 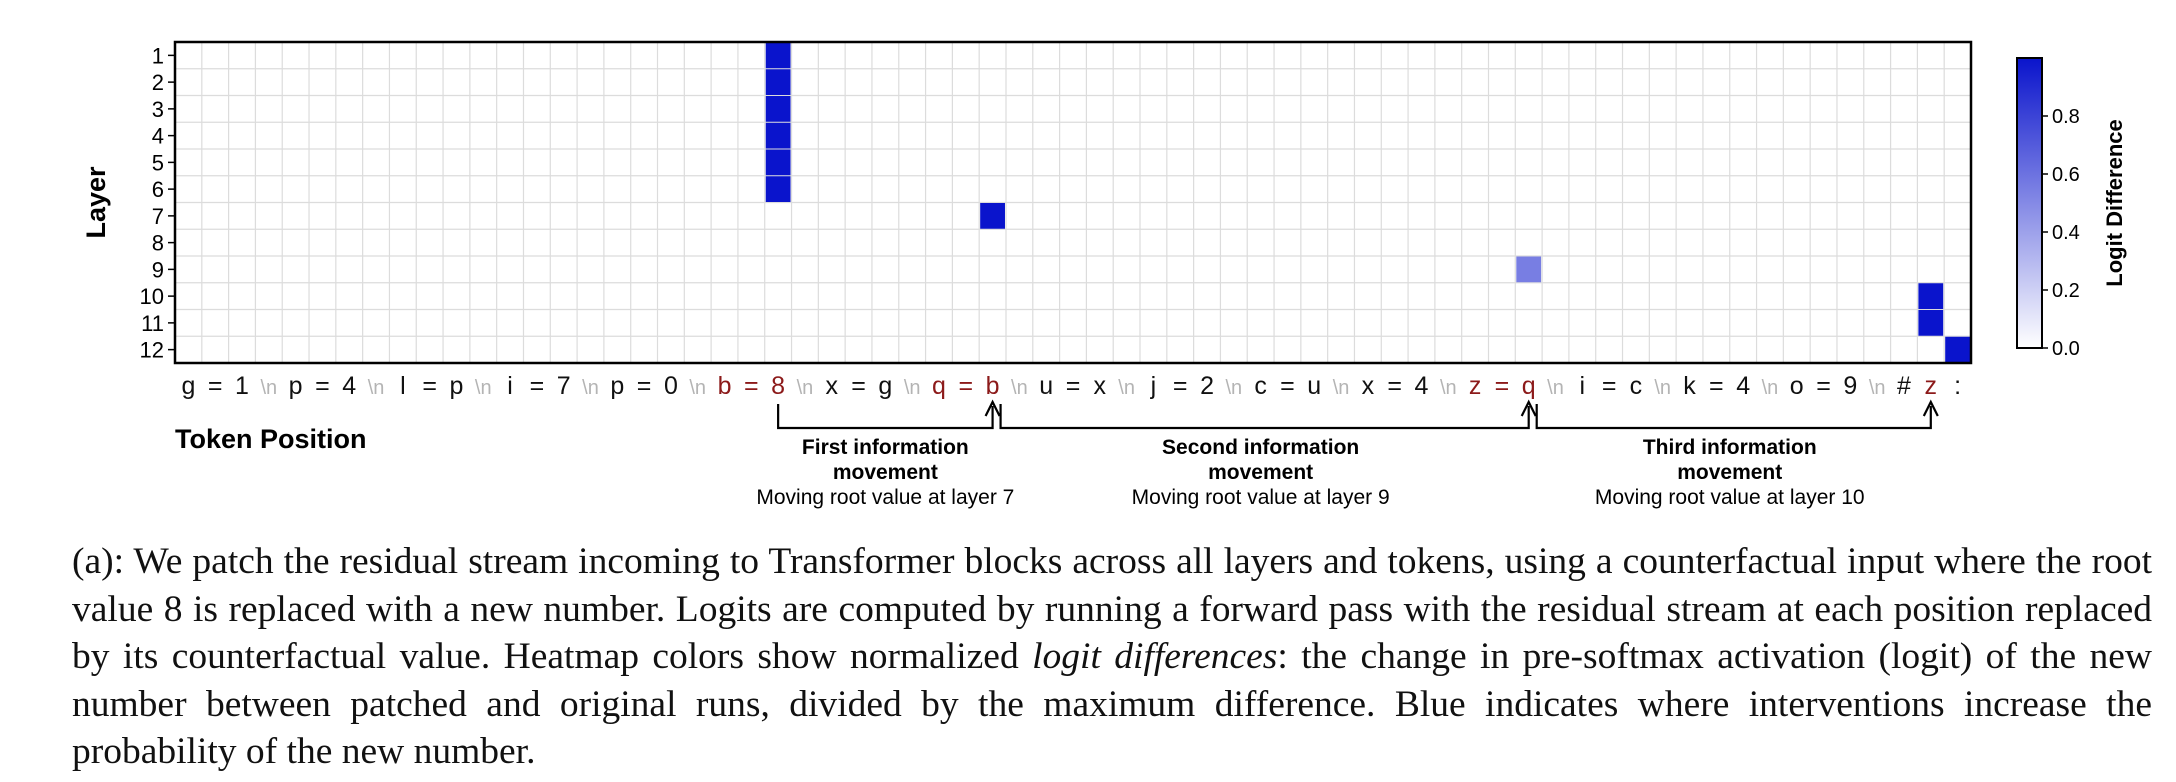 What do you see at coordinates (1153, 386) in the screenshot?
I see `x-token-label: j` at bounding box center [1153, 386].